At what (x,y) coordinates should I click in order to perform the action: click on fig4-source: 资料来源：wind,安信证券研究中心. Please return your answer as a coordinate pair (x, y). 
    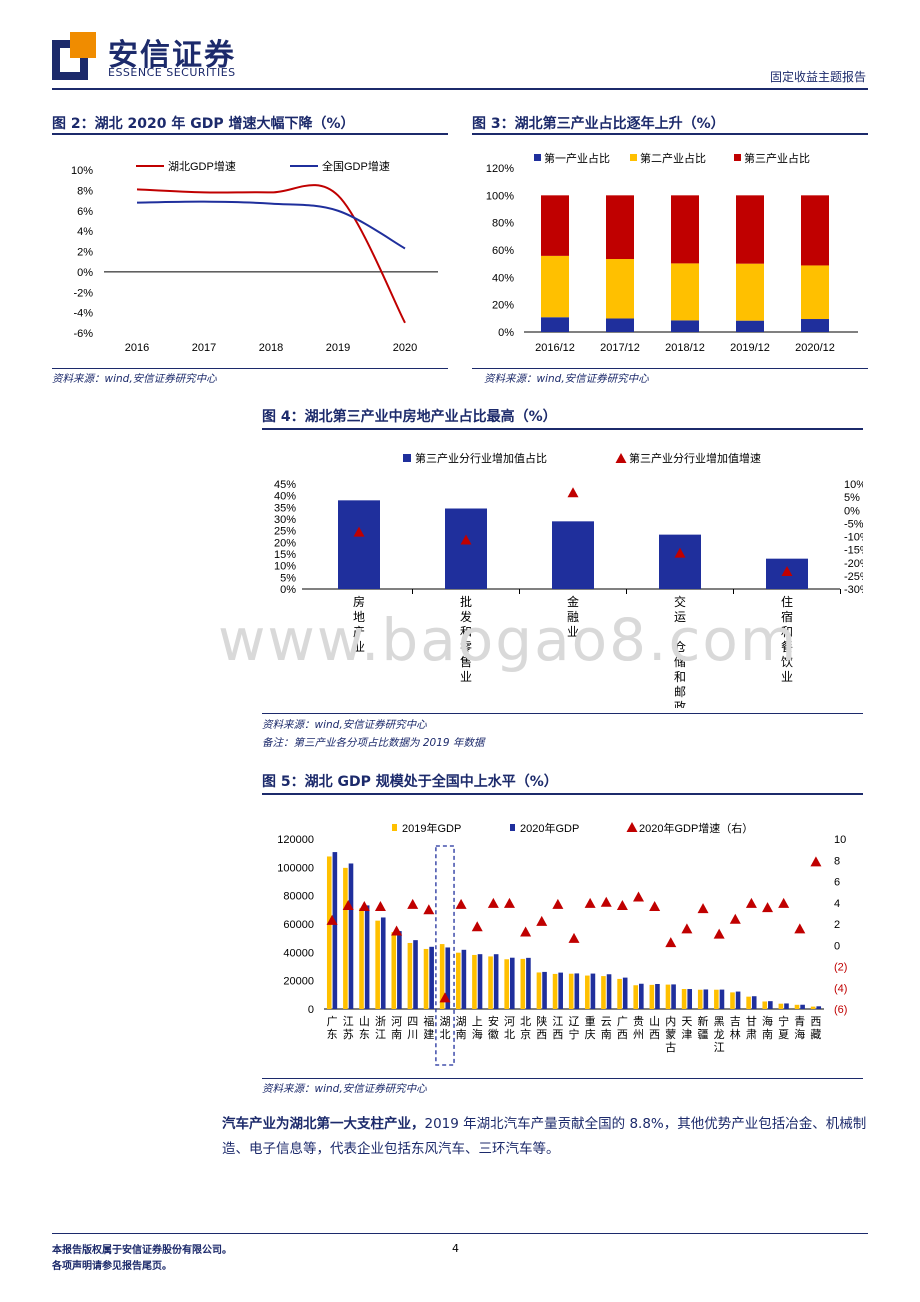
    Looking at the image, I should click on (344, 725).